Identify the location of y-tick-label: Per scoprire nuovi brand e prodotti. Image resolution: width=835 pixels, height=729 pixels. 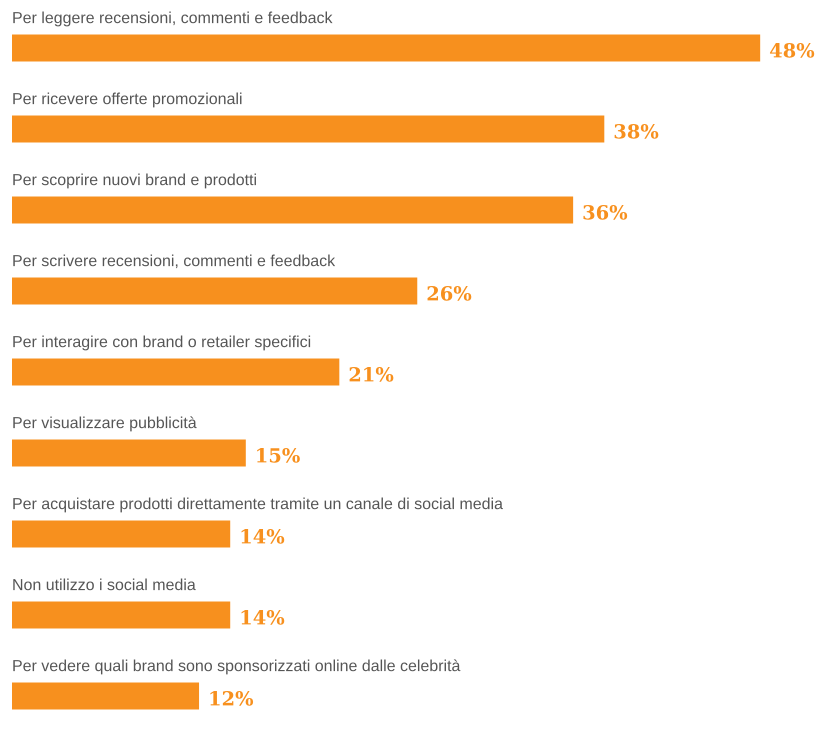
(134, 181).